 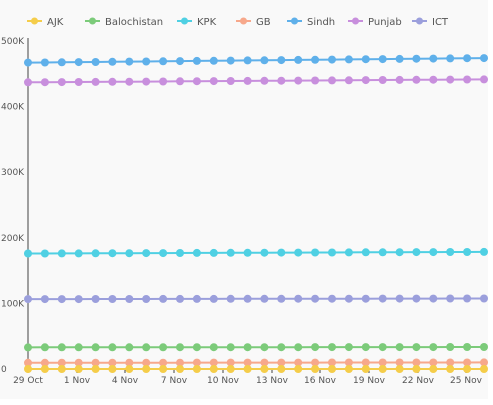 I want to click on y-tick-label: 0, so click(x=4, y=370).